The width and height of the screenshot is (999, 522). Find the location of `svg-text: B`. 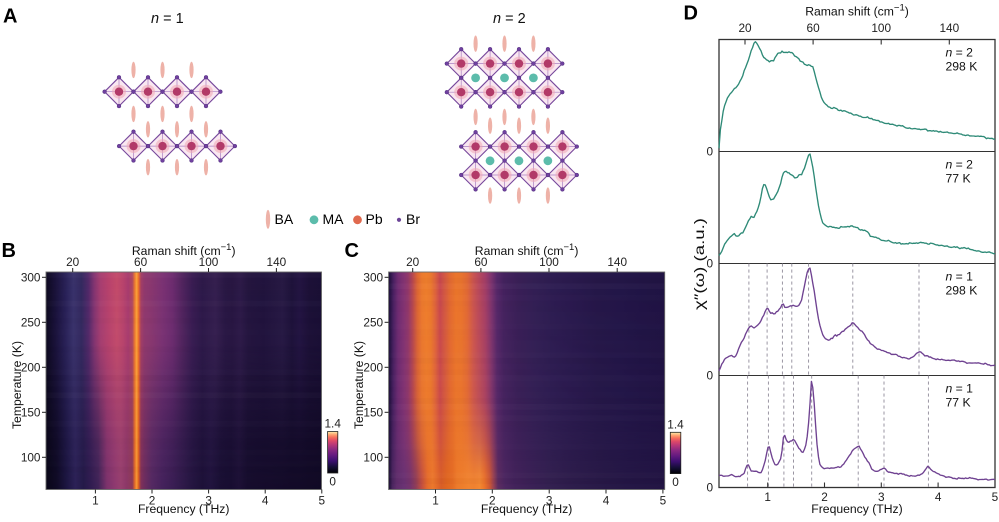

svg-text: B is located at coordinates (9, 251).